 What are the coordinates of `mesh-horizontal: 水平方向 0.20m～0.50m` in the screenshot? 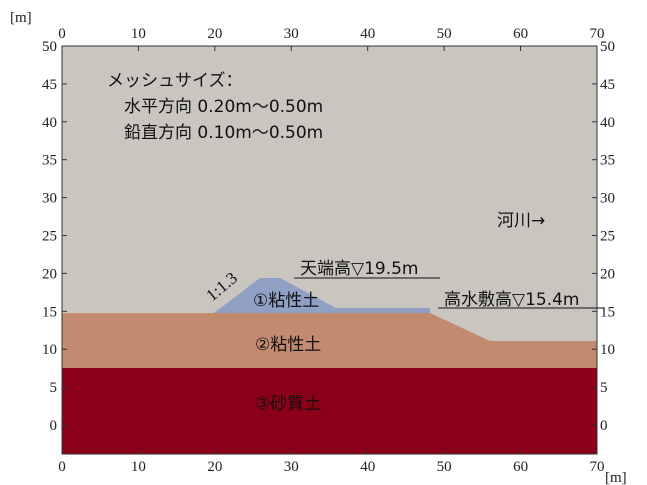 It's located at (223, 107).